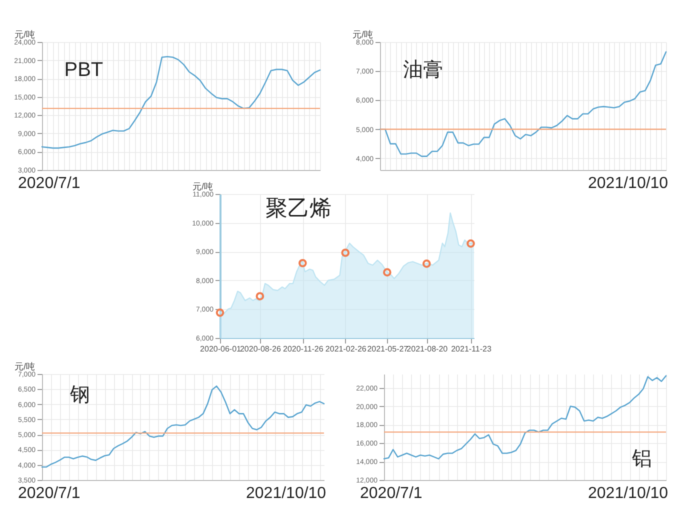  What do you see at coordinates (84, 70) in the screenshot?
I see `text: PBT` at bounding box center [84, 70].